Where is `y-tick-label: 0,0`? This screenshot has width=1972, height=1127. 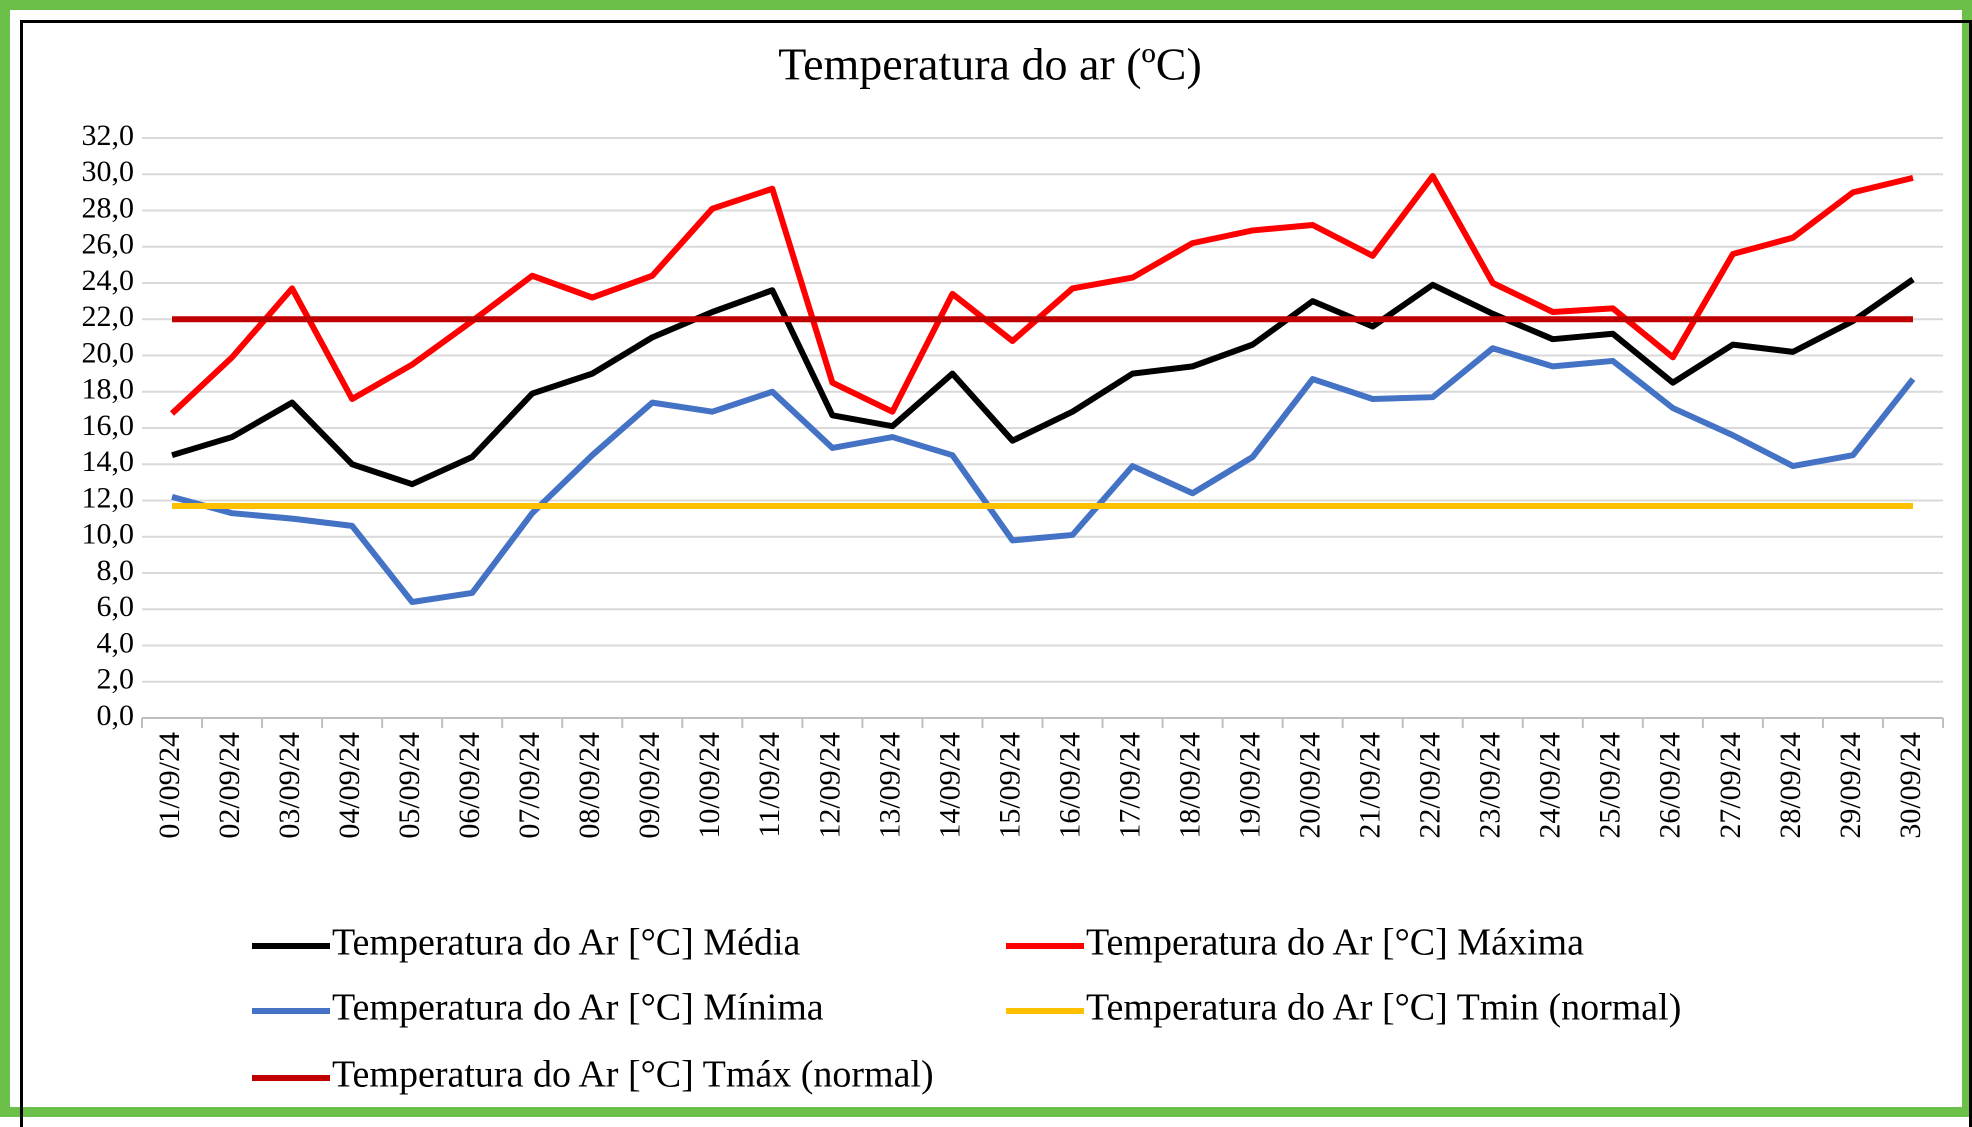
y-tick-label: 0,0 is located at coordinates (116, 715).